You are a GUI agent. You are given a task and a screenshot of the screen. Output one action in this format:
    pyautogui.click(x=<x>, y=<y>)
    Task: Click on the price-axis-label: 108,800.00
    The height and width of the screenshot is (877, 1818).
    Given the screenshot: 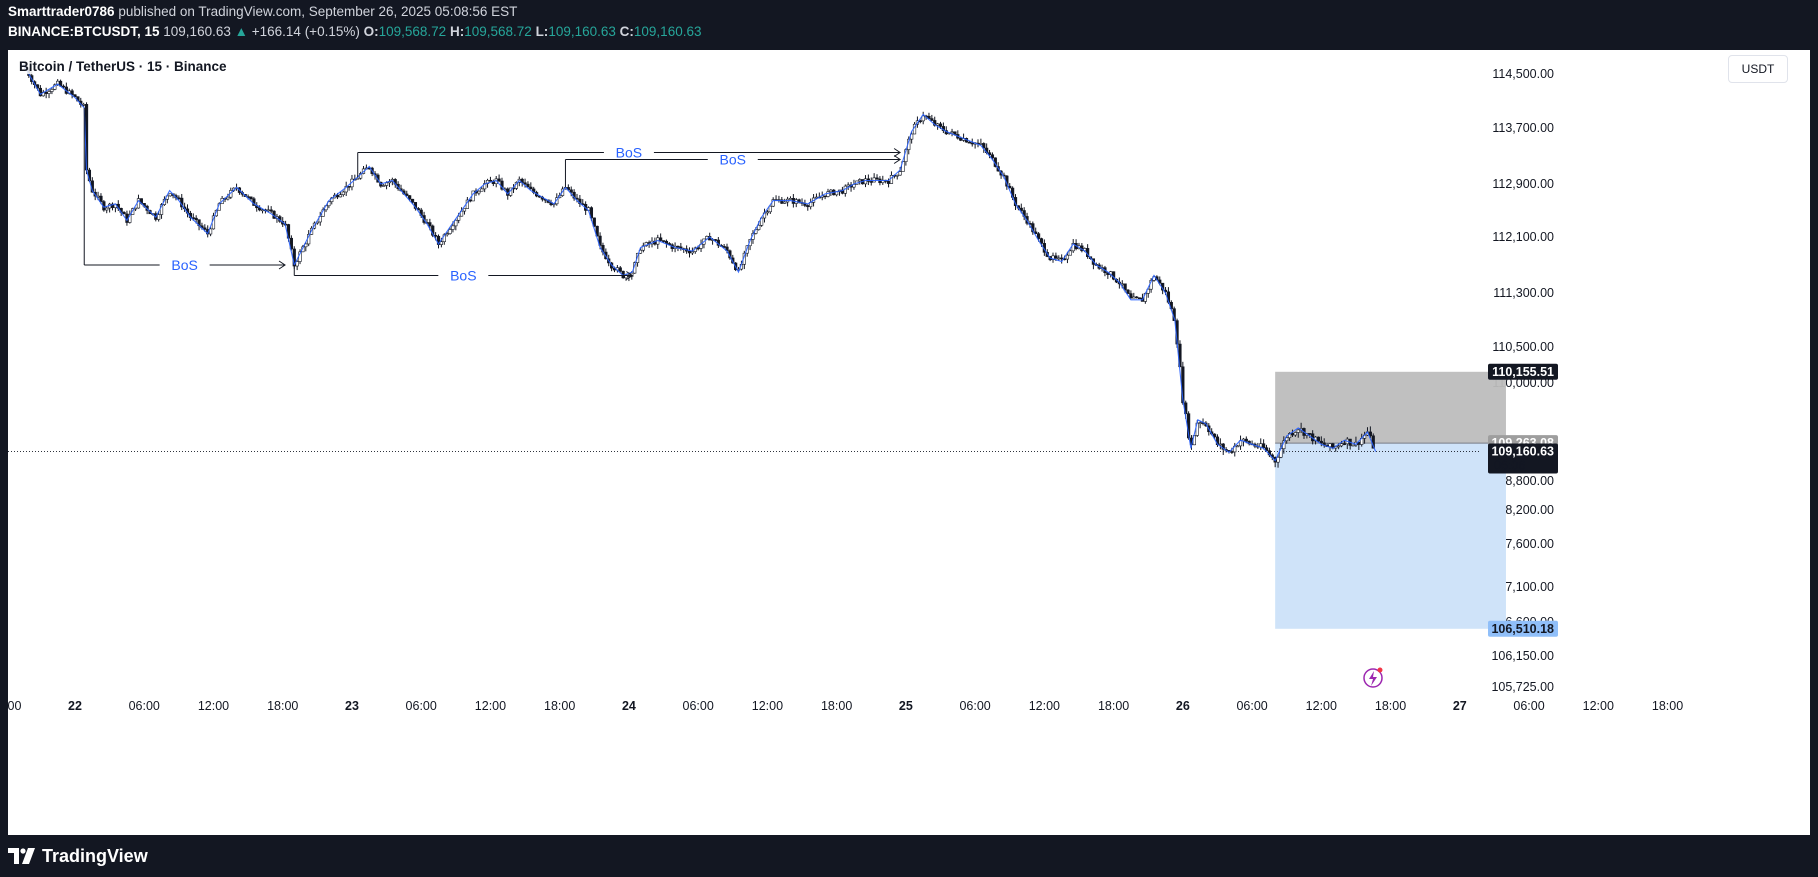 What is the action you would take?
    pyautogui.click(x=1522, y=481)
    